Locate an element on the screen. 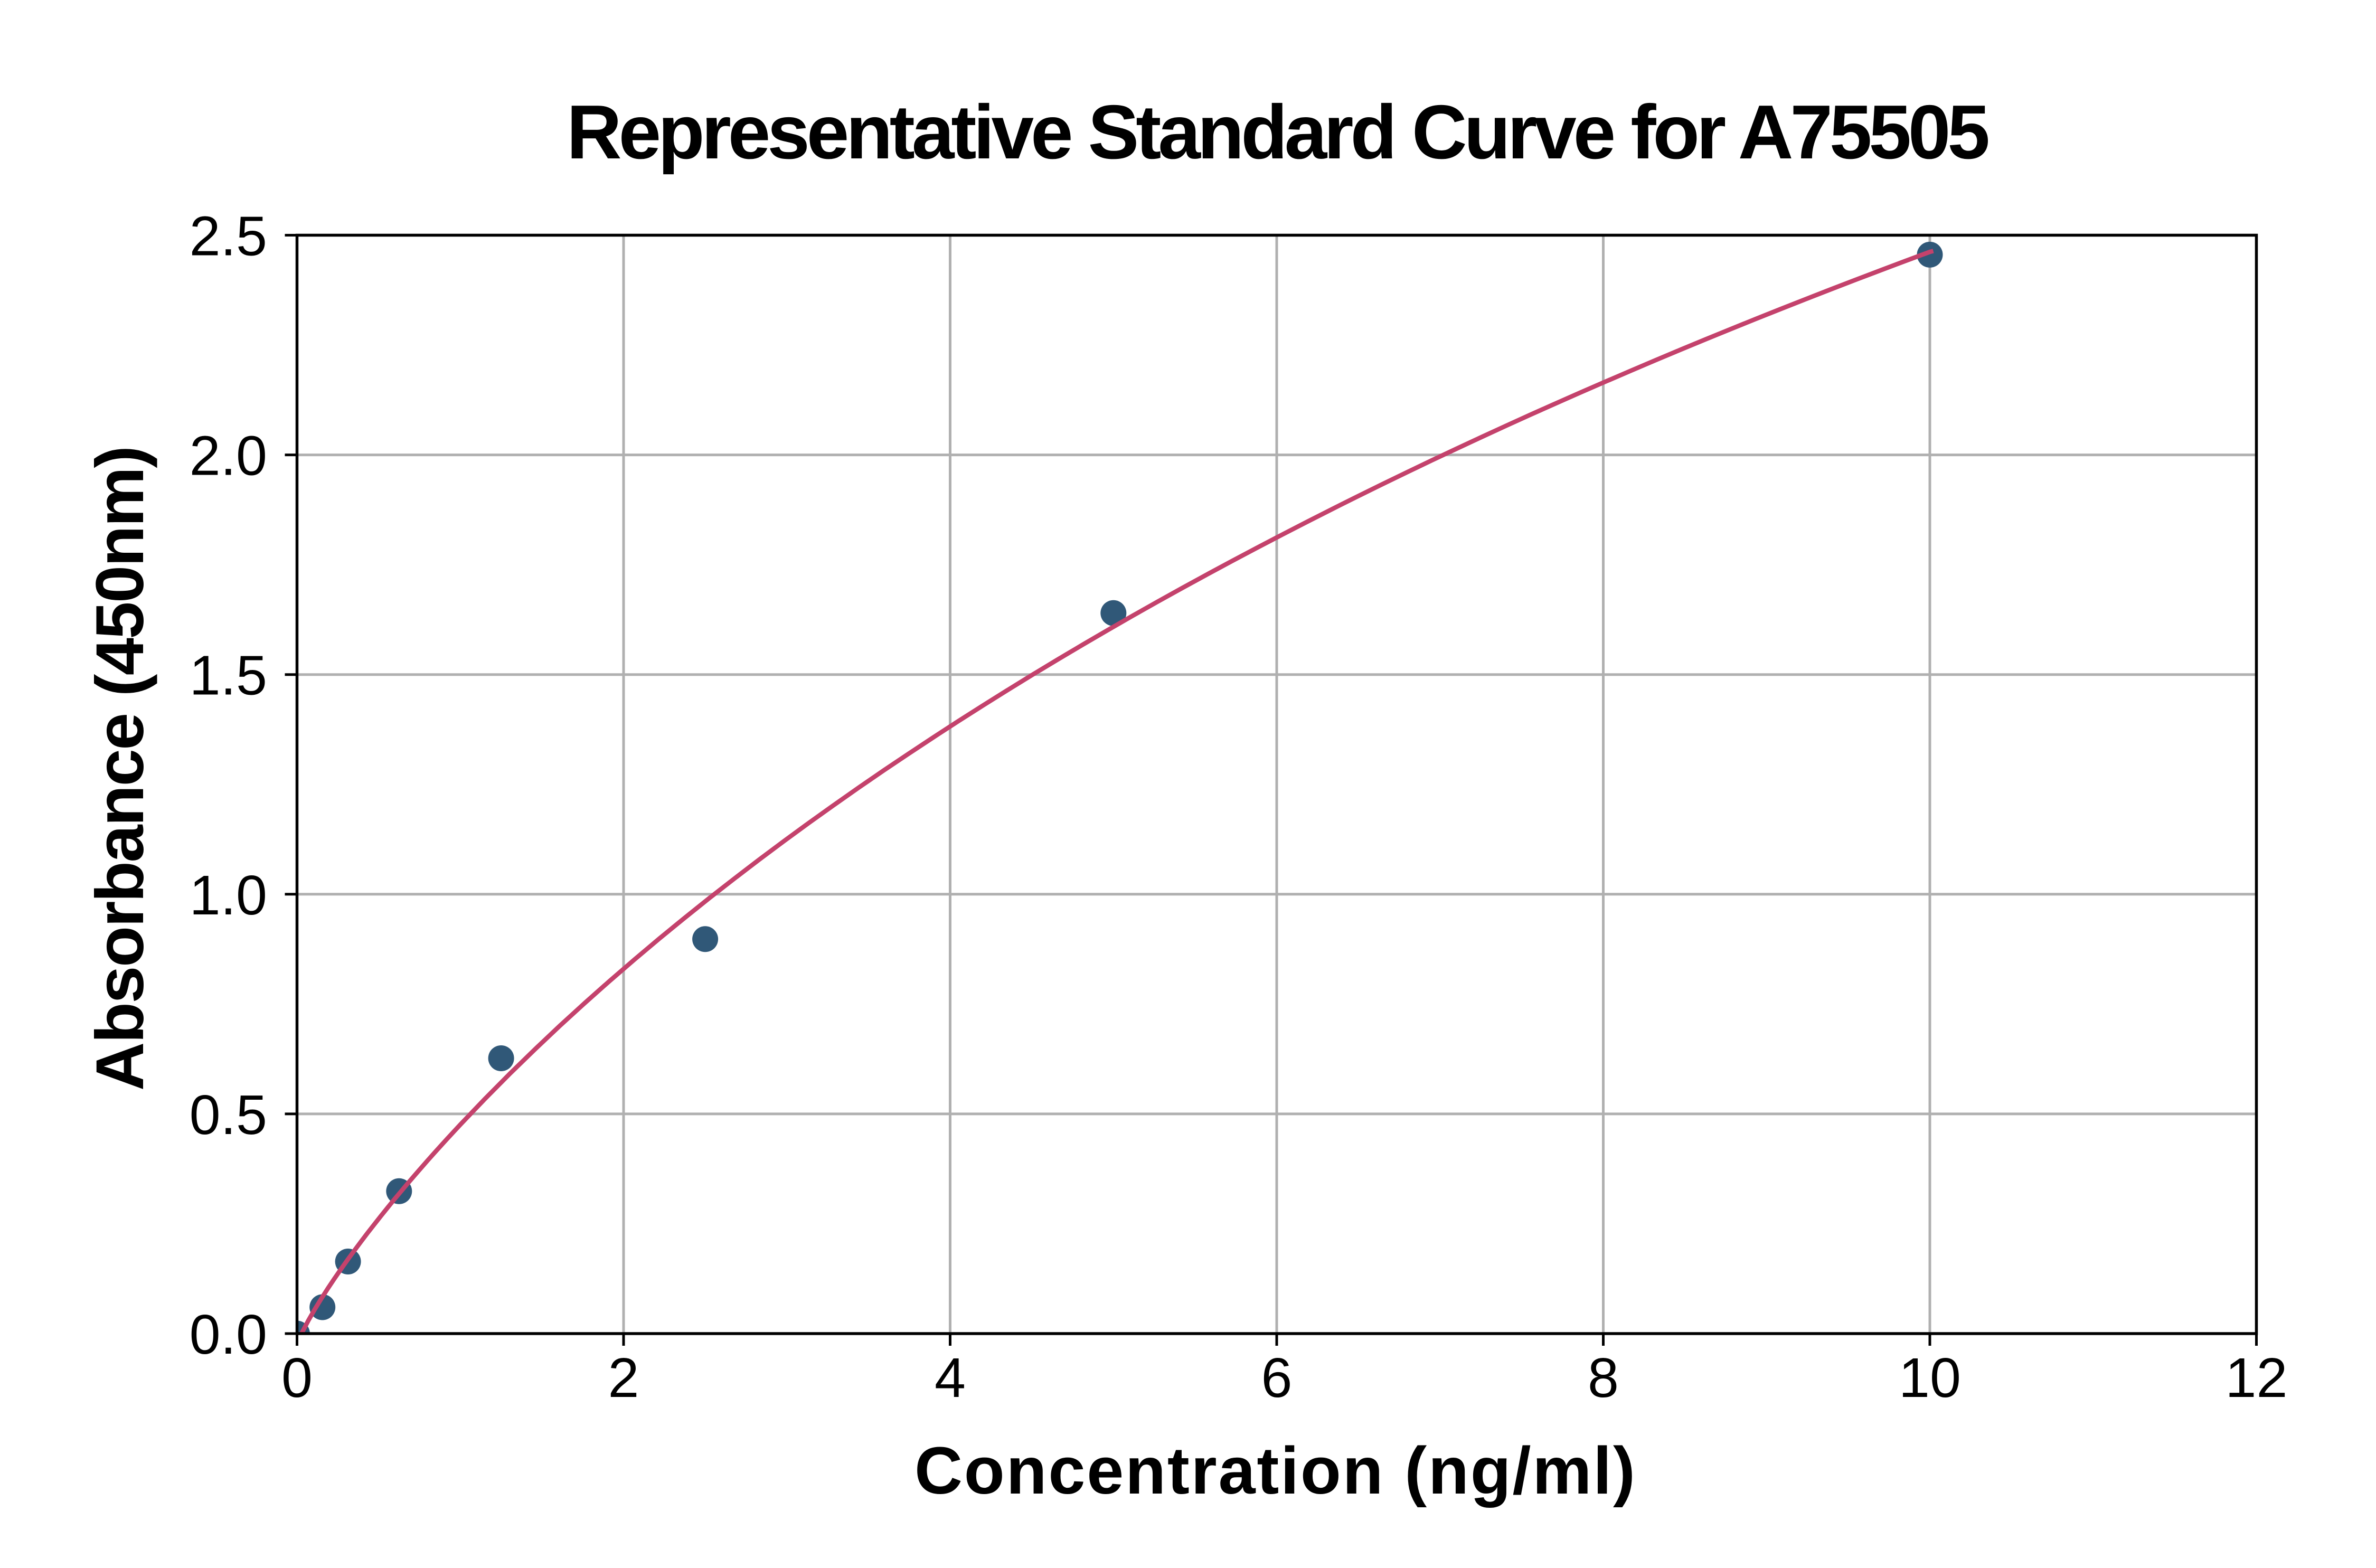  svg-text: Concentration (ng/ml) is located at coordinates (1274, 1470).